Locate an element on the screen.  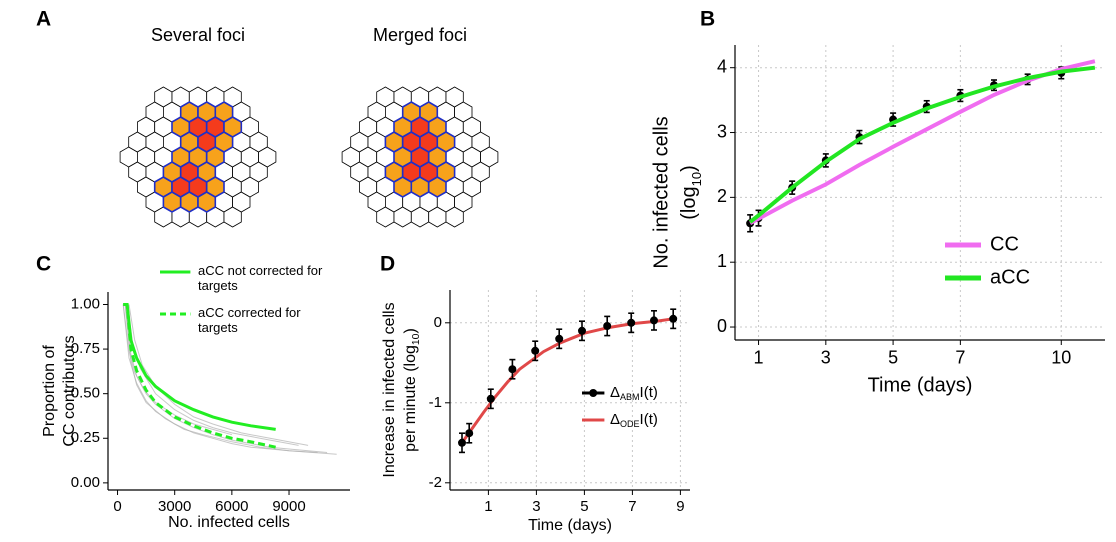
y-axis-title: Proportion of is located at coordinates (49, 391).